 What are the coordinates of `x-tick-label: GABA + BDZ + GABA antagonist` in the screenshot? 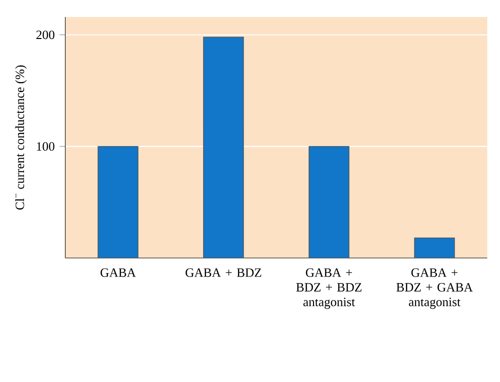 It's located at (434, 288).